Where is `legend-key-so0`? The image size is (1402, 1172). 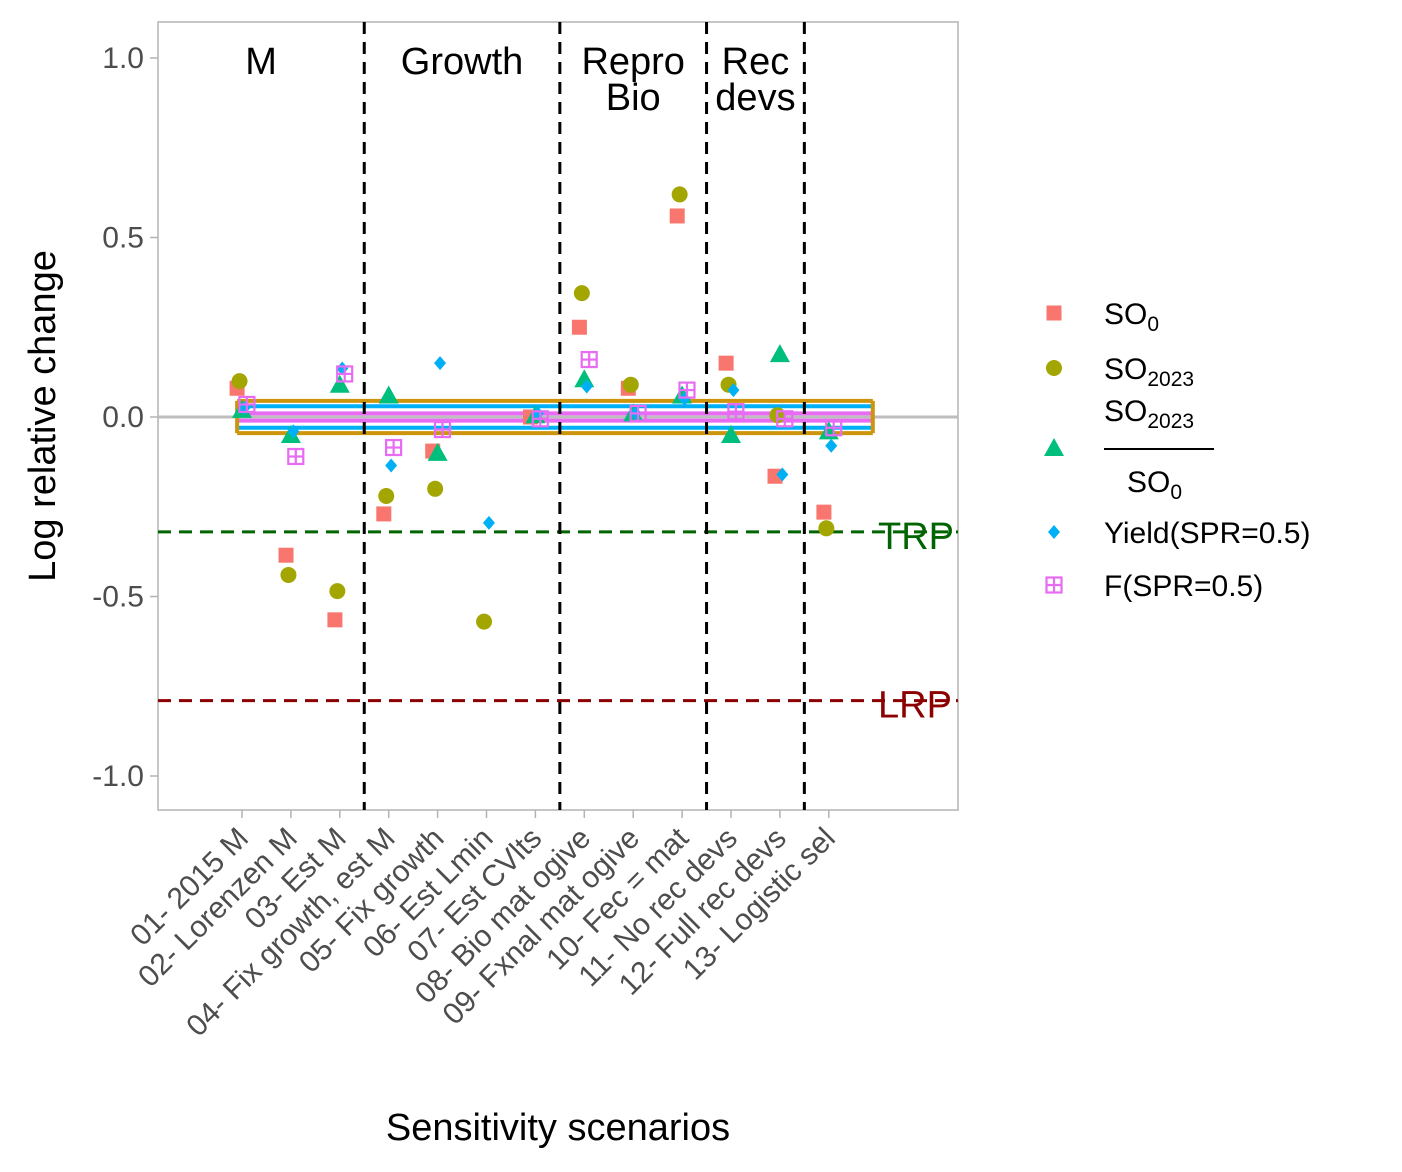
legend-key-so0 is located at coordinates (1054, 313).